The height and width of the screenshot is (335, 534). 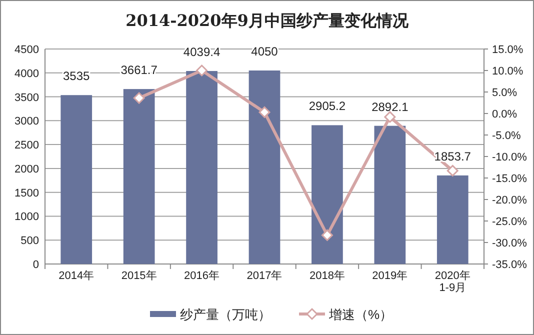 What do you see at coordinates (264, 51) in the screenshot?
I see `data-label: 4050` at bounding box center [264, 51].